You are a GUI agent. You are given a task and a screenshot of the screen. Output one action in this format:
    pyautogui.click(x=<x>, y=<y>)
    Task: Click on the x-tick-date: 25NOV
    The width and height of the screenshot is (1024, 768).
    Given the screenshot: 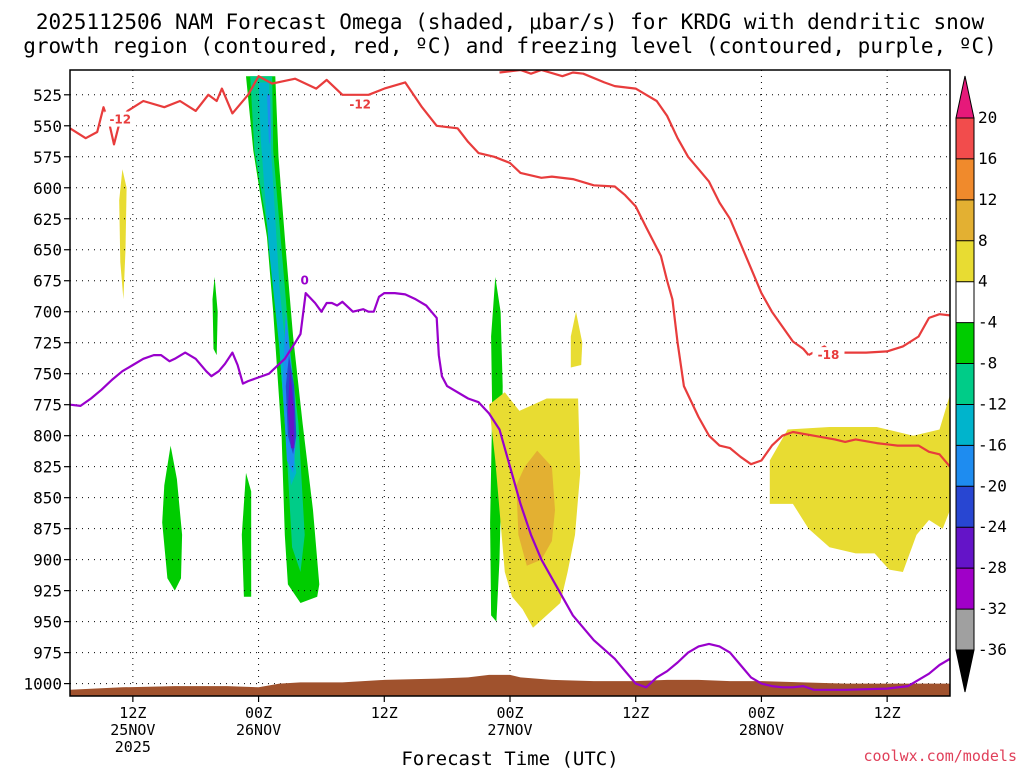 What is the action you would take?
    pyautogui.click(x=132, y=730)
    